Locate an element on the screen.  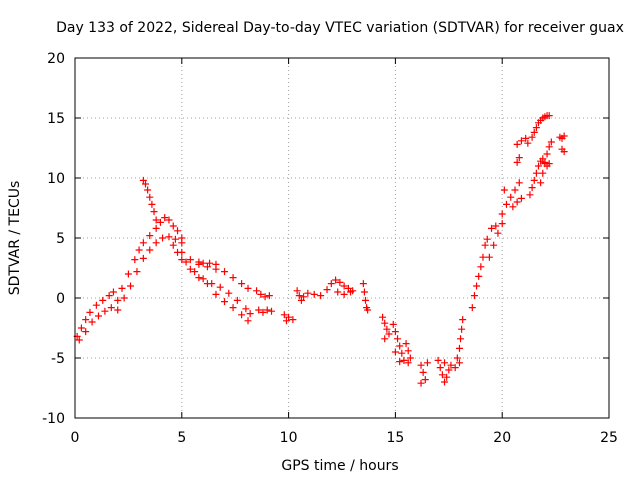
series-track-g is located at coordinates (207, 263).